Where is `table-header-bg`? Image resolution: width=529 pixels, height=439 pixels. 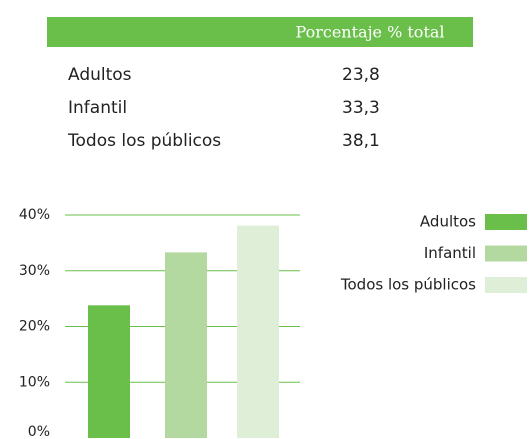
table-header-bg is located at coordinates (260, 32).